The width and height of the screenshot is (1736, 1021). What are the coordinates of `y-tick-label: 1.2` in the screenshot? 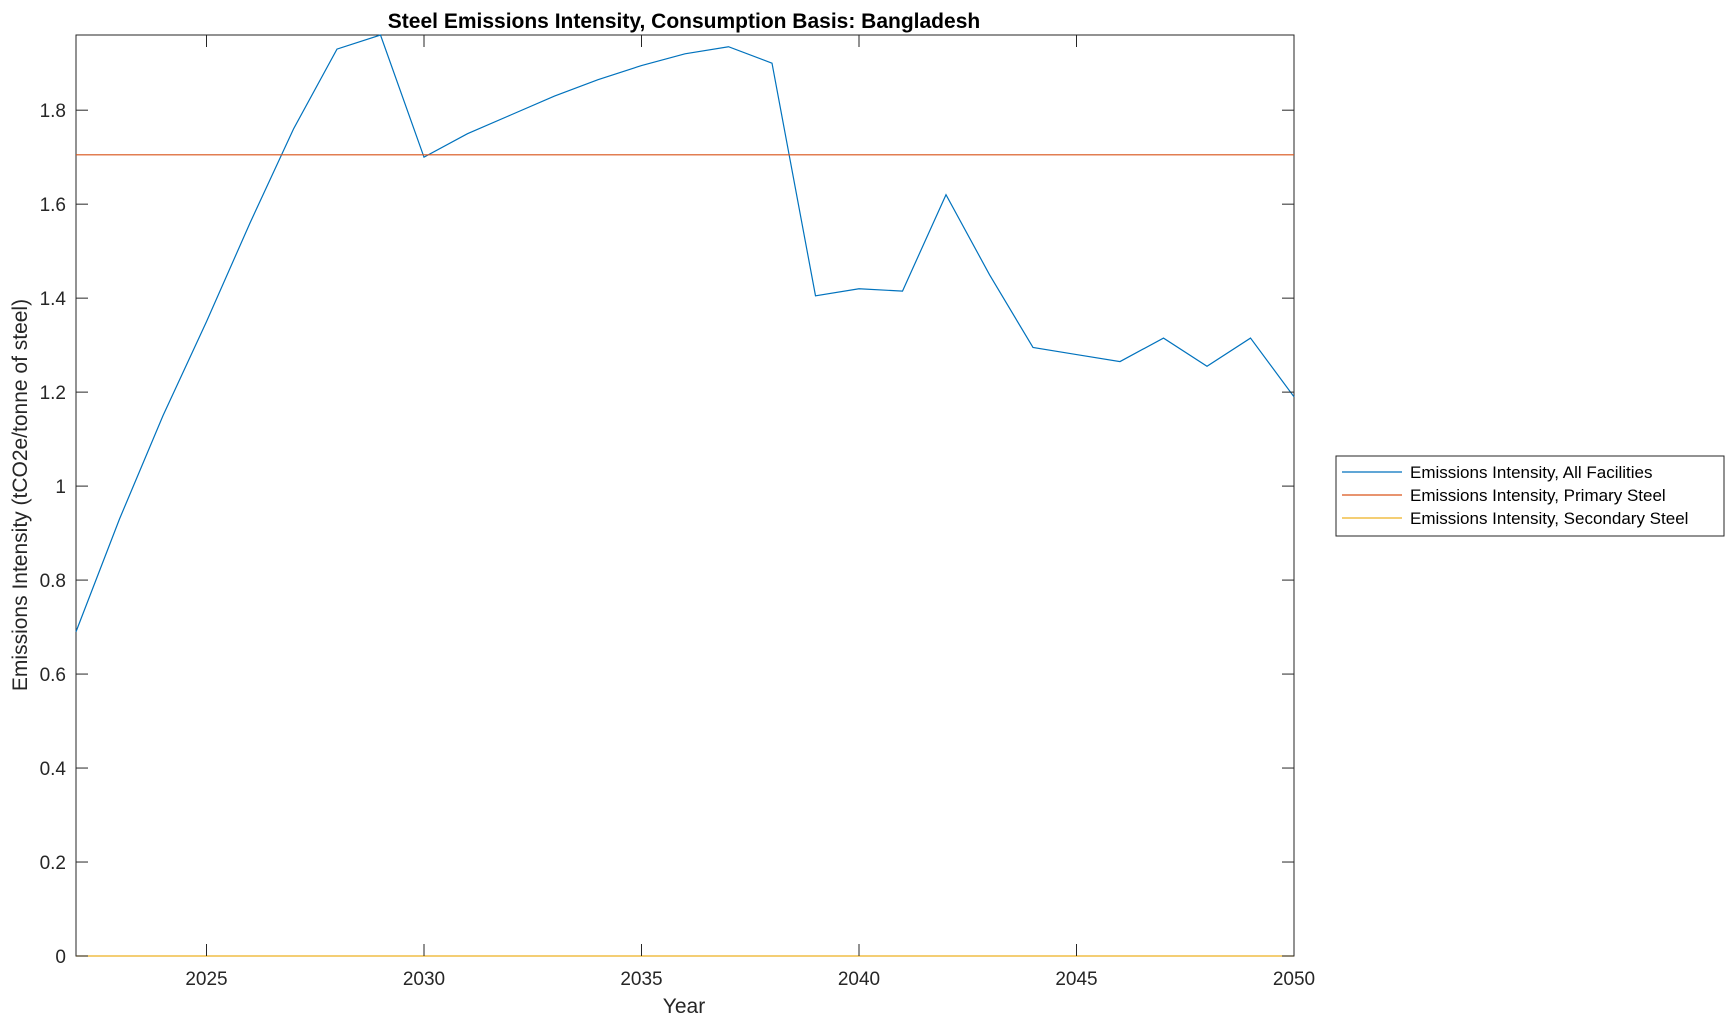 It's located at (53, 393).